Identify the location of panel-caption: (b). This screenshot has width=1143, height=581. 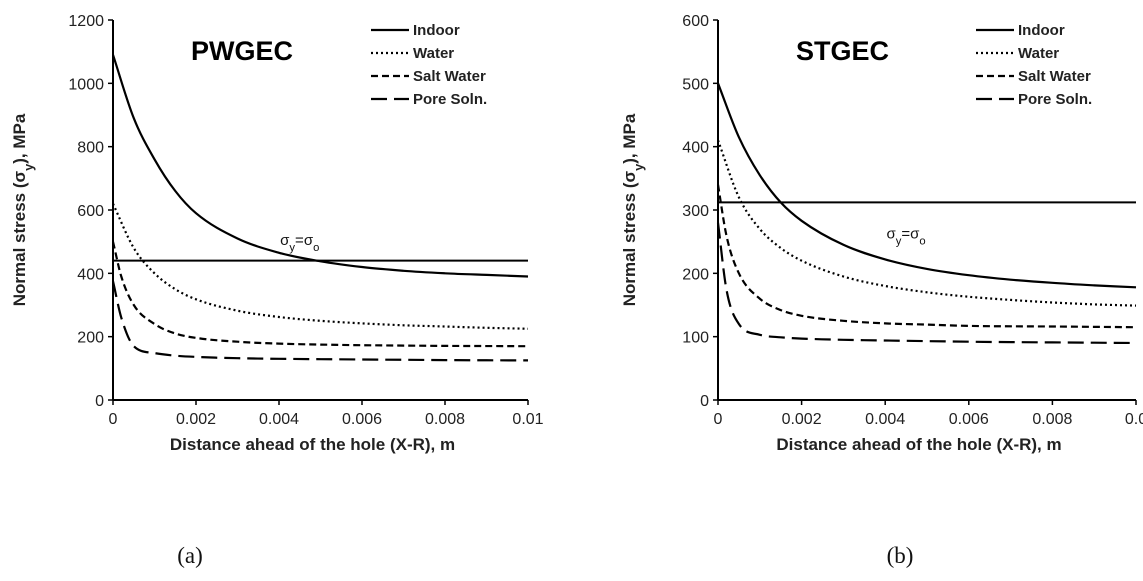
(900, 555).